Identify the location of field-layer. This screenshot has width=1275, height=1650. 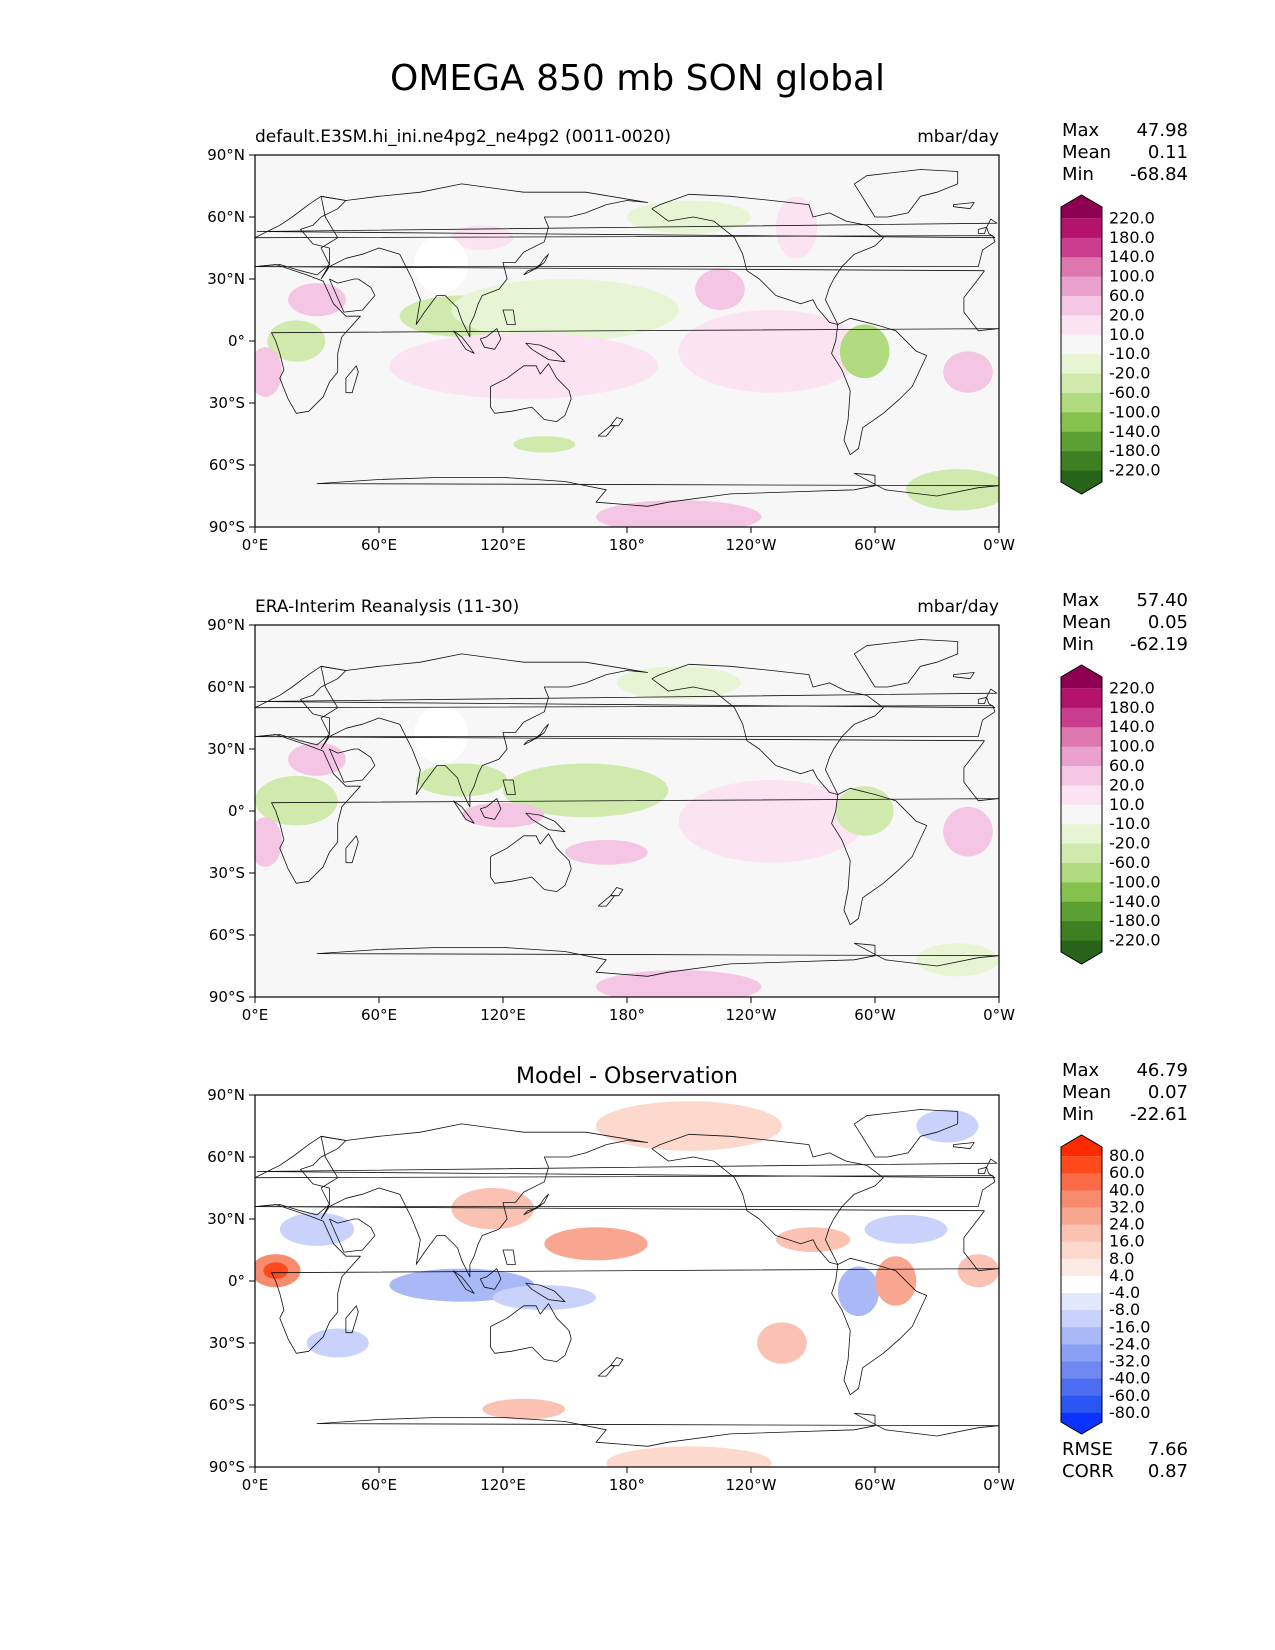
(627, 361).